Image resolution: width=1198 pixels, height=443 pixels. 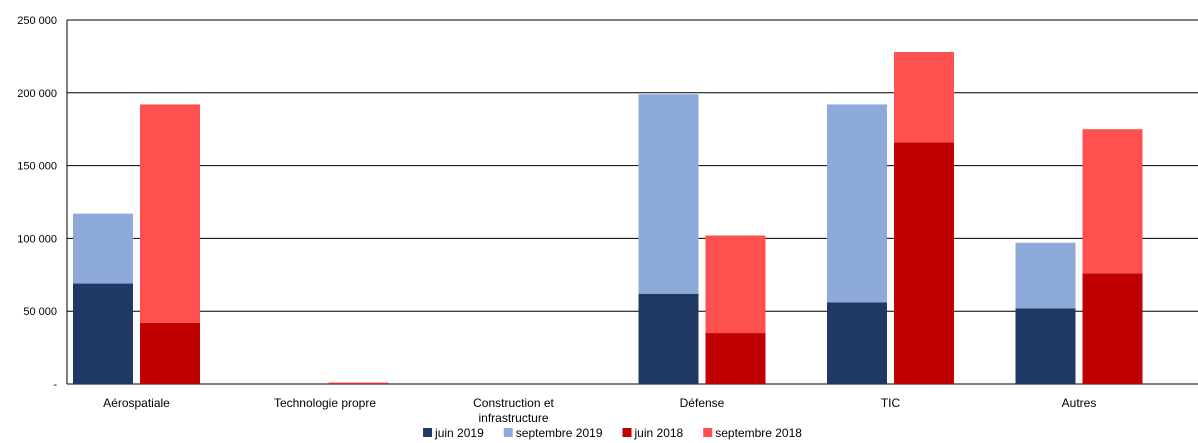 I want to click on category-label: TIC, so click(x=891, y=403).